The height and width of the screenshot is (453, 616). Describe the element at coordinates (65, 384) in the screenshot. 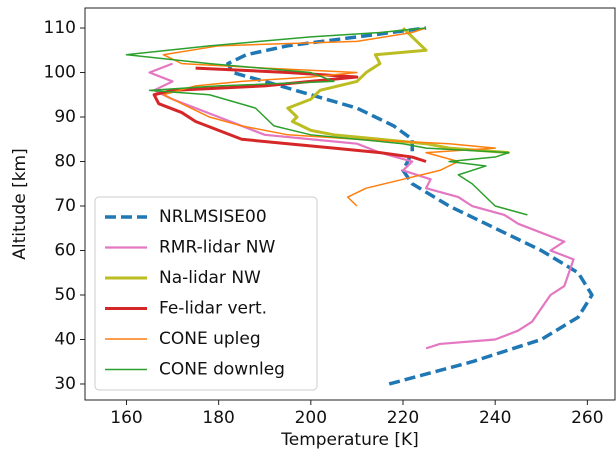

I see `y-tick-label: 30` at that location.